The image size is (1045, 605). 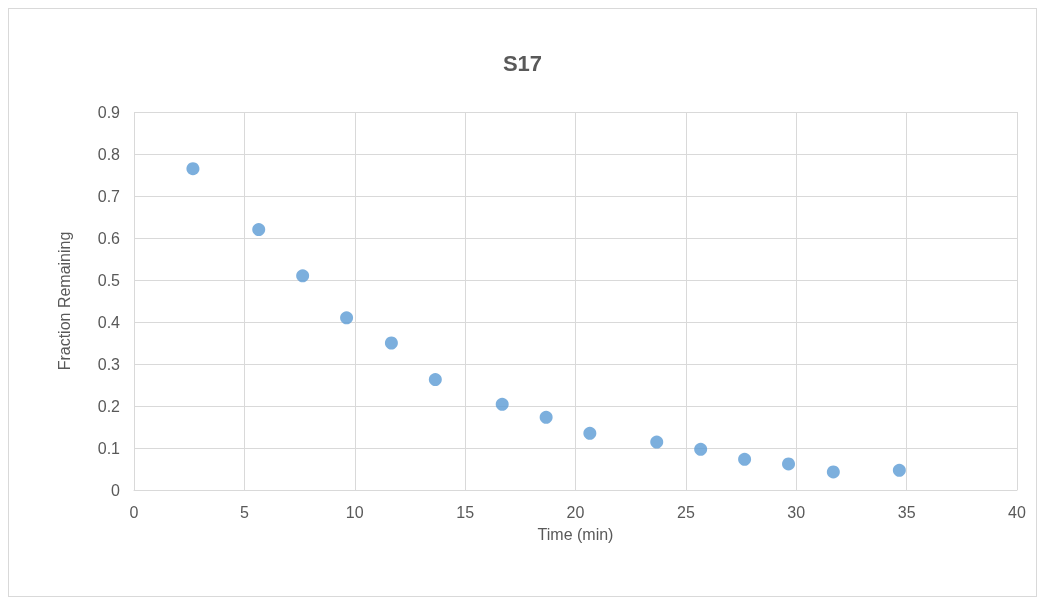 I want to click on y-tick-label: 0, so click(x=116, y=490).